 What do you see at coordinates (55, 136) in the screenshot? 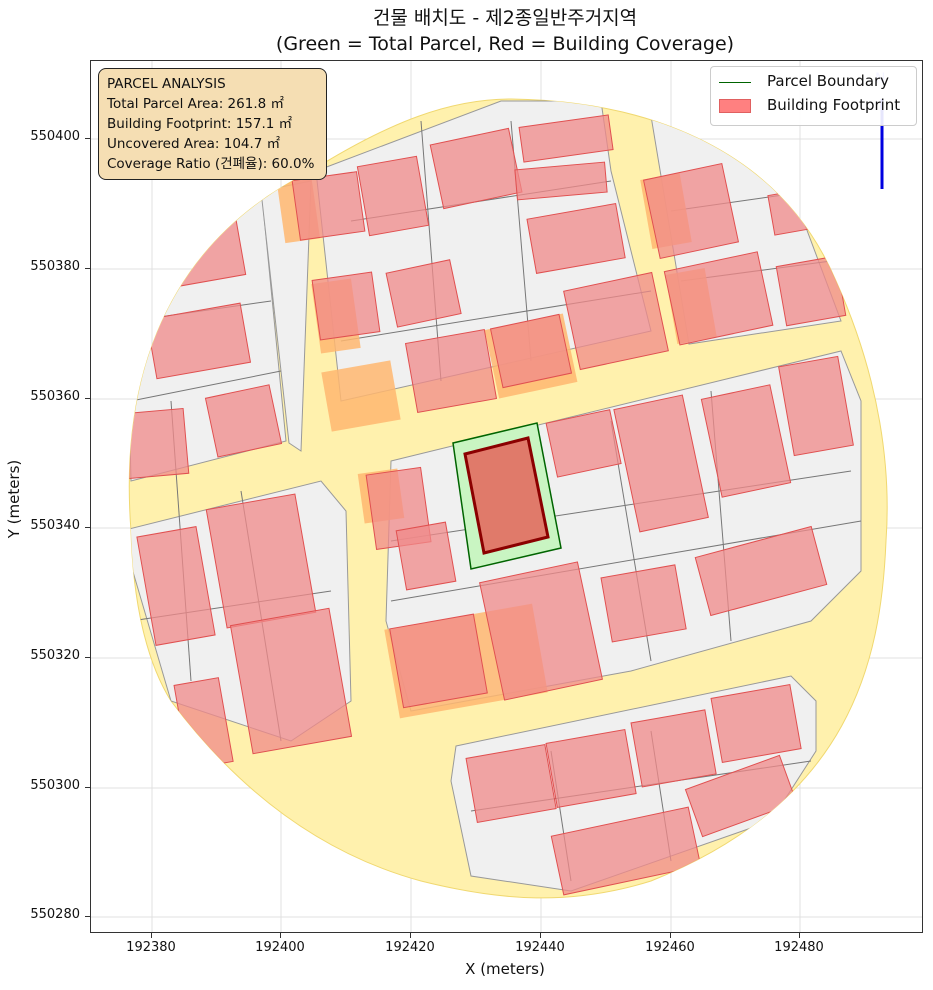
I see `y-tick-label: 550400` at bounding box center [55, 136].